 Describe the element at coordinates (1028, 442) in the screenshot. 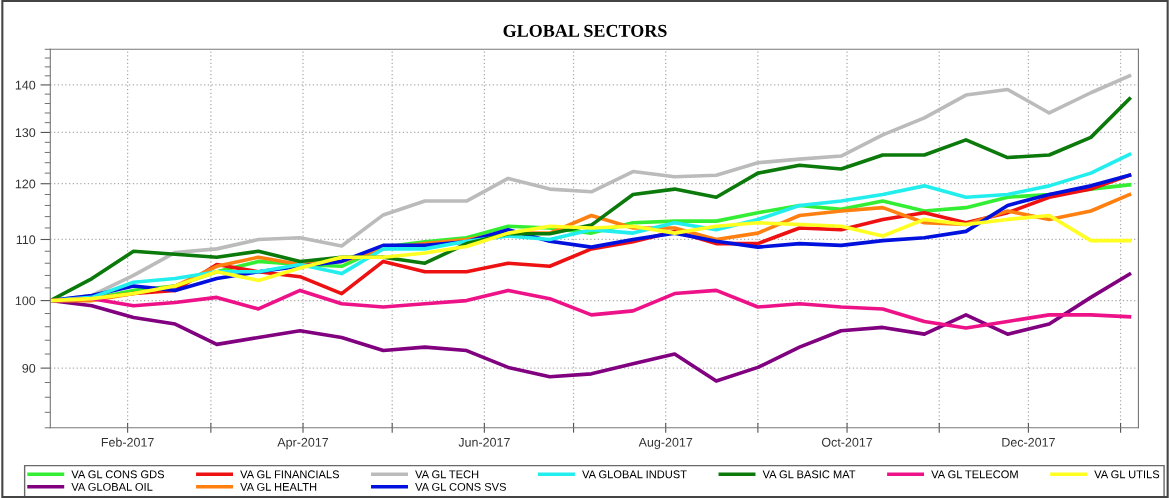

I see `x-tick-label: Dec-2017` at that location.